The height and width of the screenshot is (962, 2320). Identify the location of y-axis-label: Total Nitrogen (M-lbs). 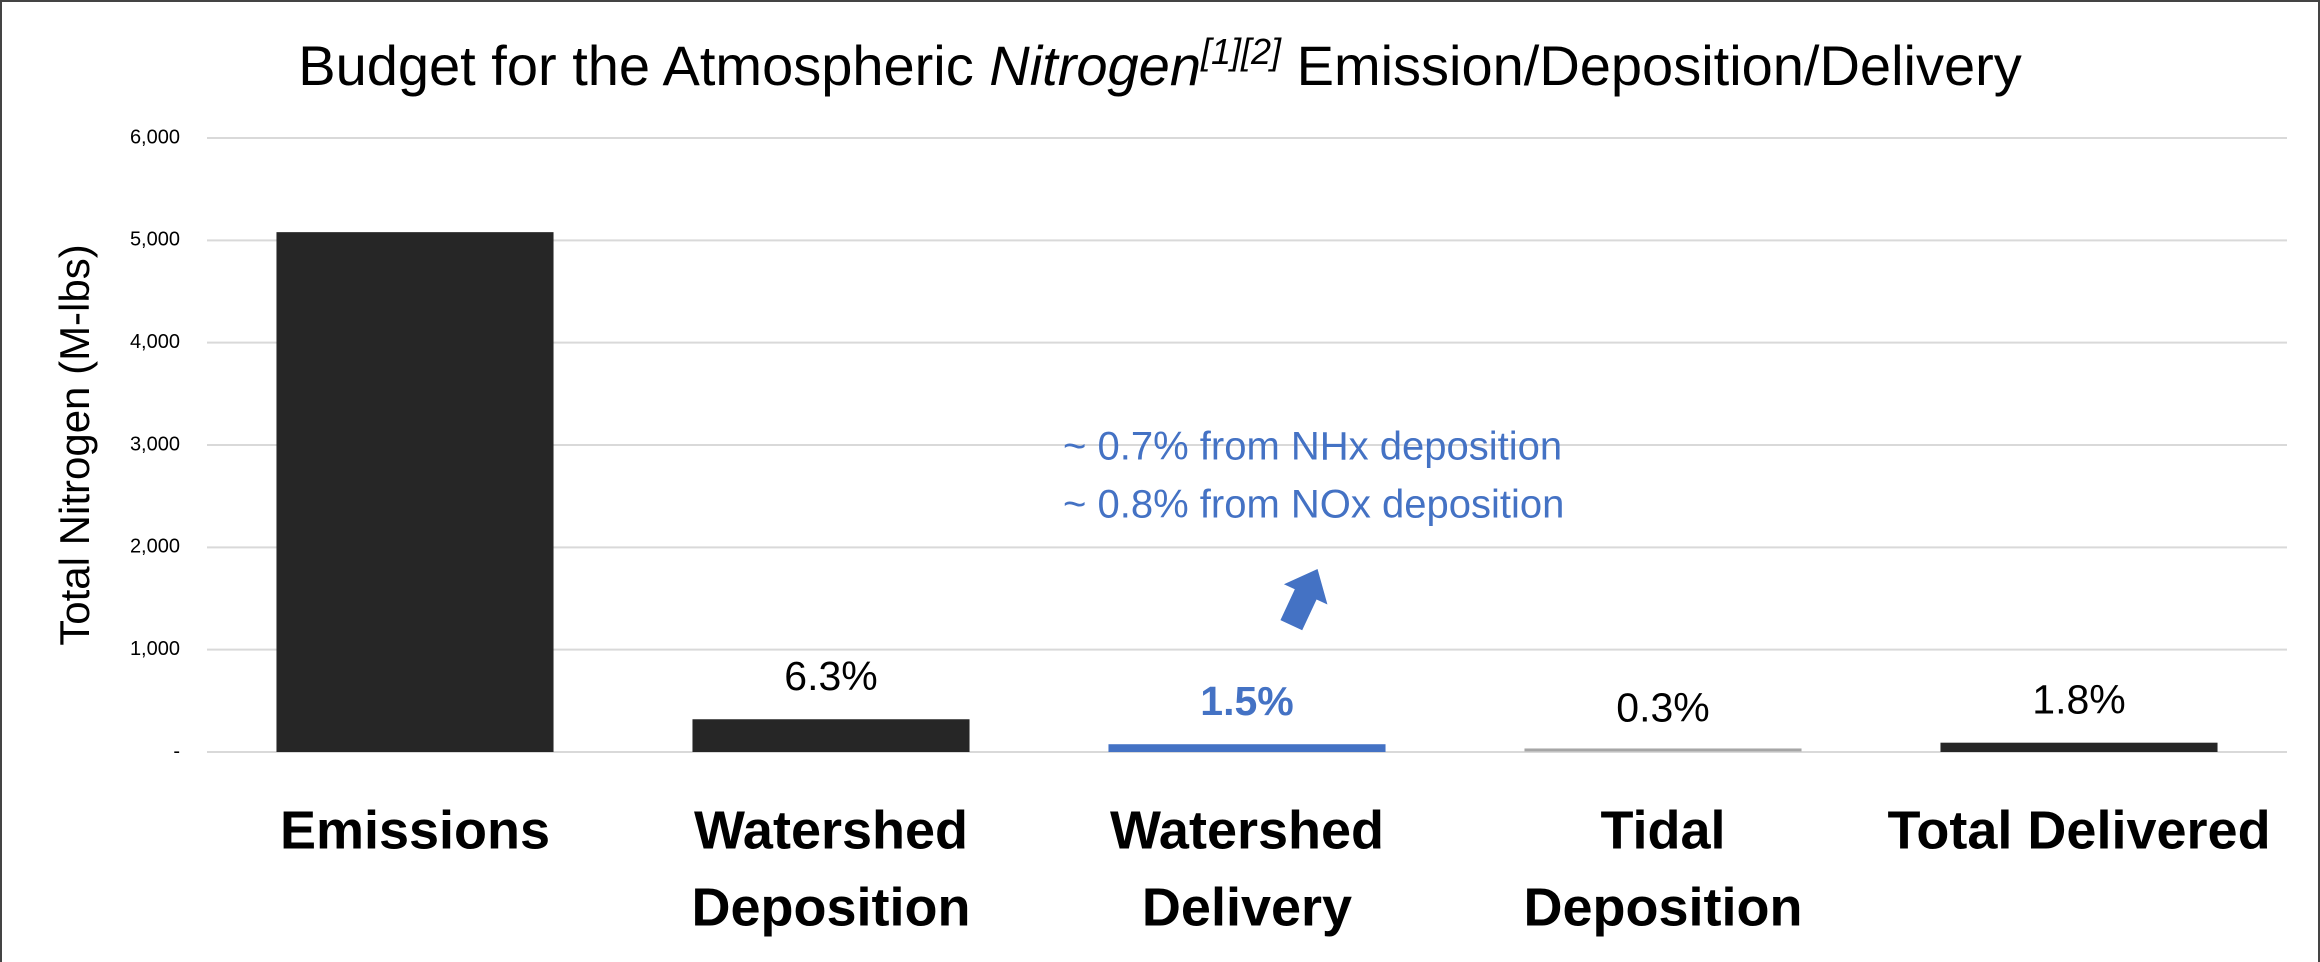
(74, 444).